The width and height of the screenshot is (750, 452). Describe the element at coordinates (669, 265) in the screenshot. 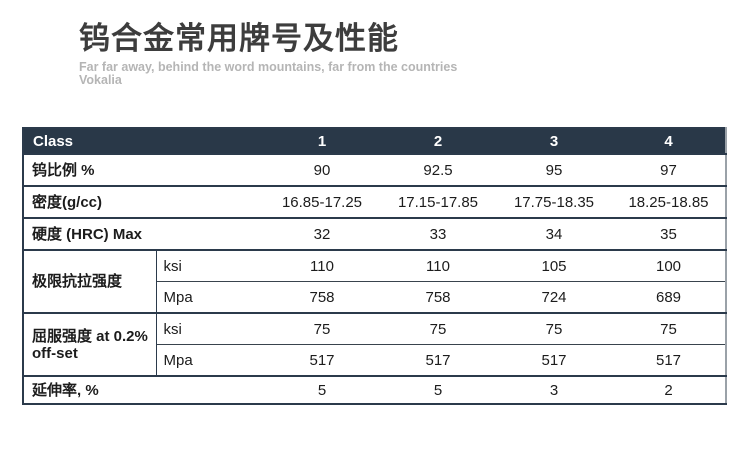

I see `value-cell: 100` at that location.